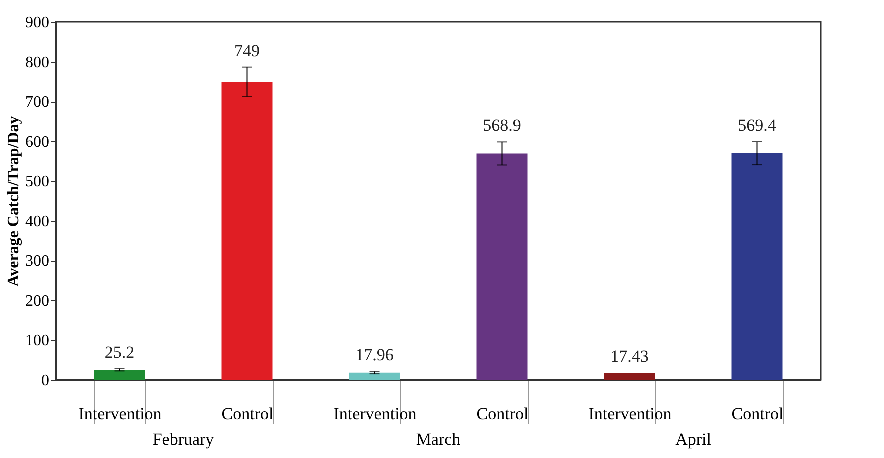  Describe the element at coordinates (694, 439) in the screenshot. I see `text: April` at that location.